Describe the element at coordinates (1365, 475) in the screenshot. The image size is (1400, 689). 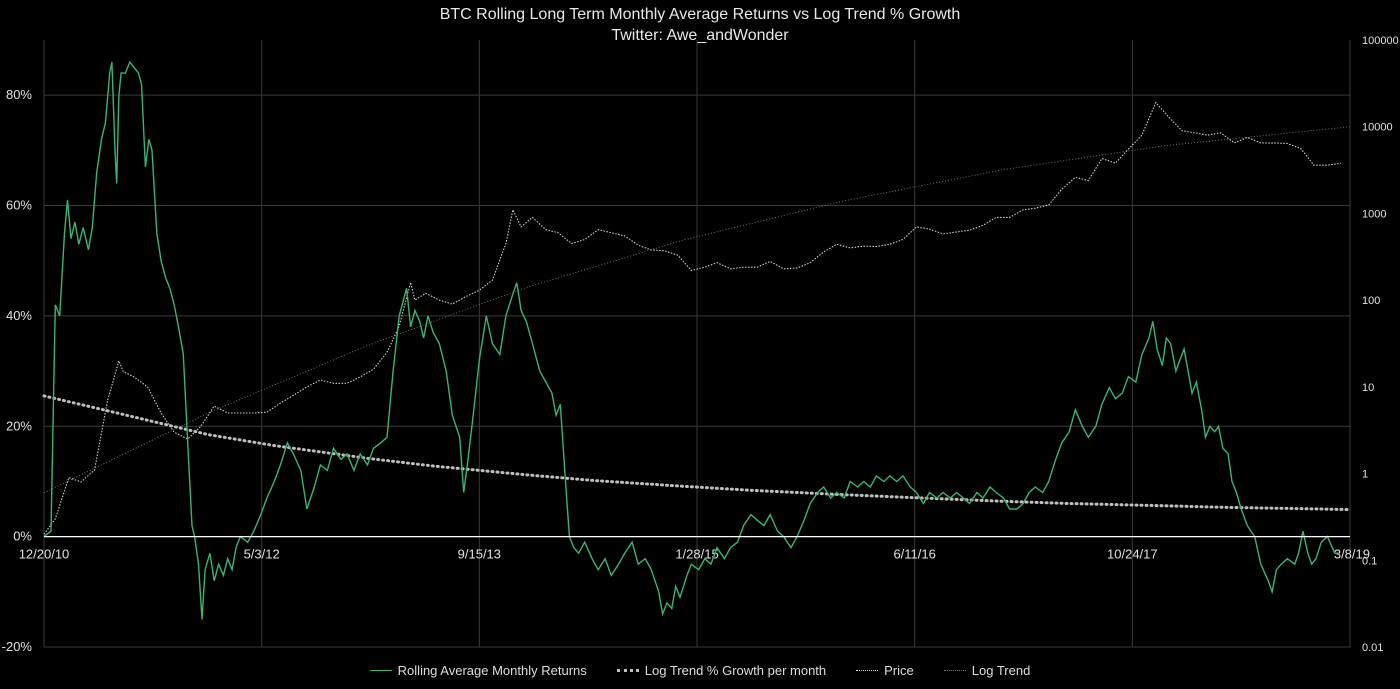
I see `y-right-tick-label: 1` at that location.